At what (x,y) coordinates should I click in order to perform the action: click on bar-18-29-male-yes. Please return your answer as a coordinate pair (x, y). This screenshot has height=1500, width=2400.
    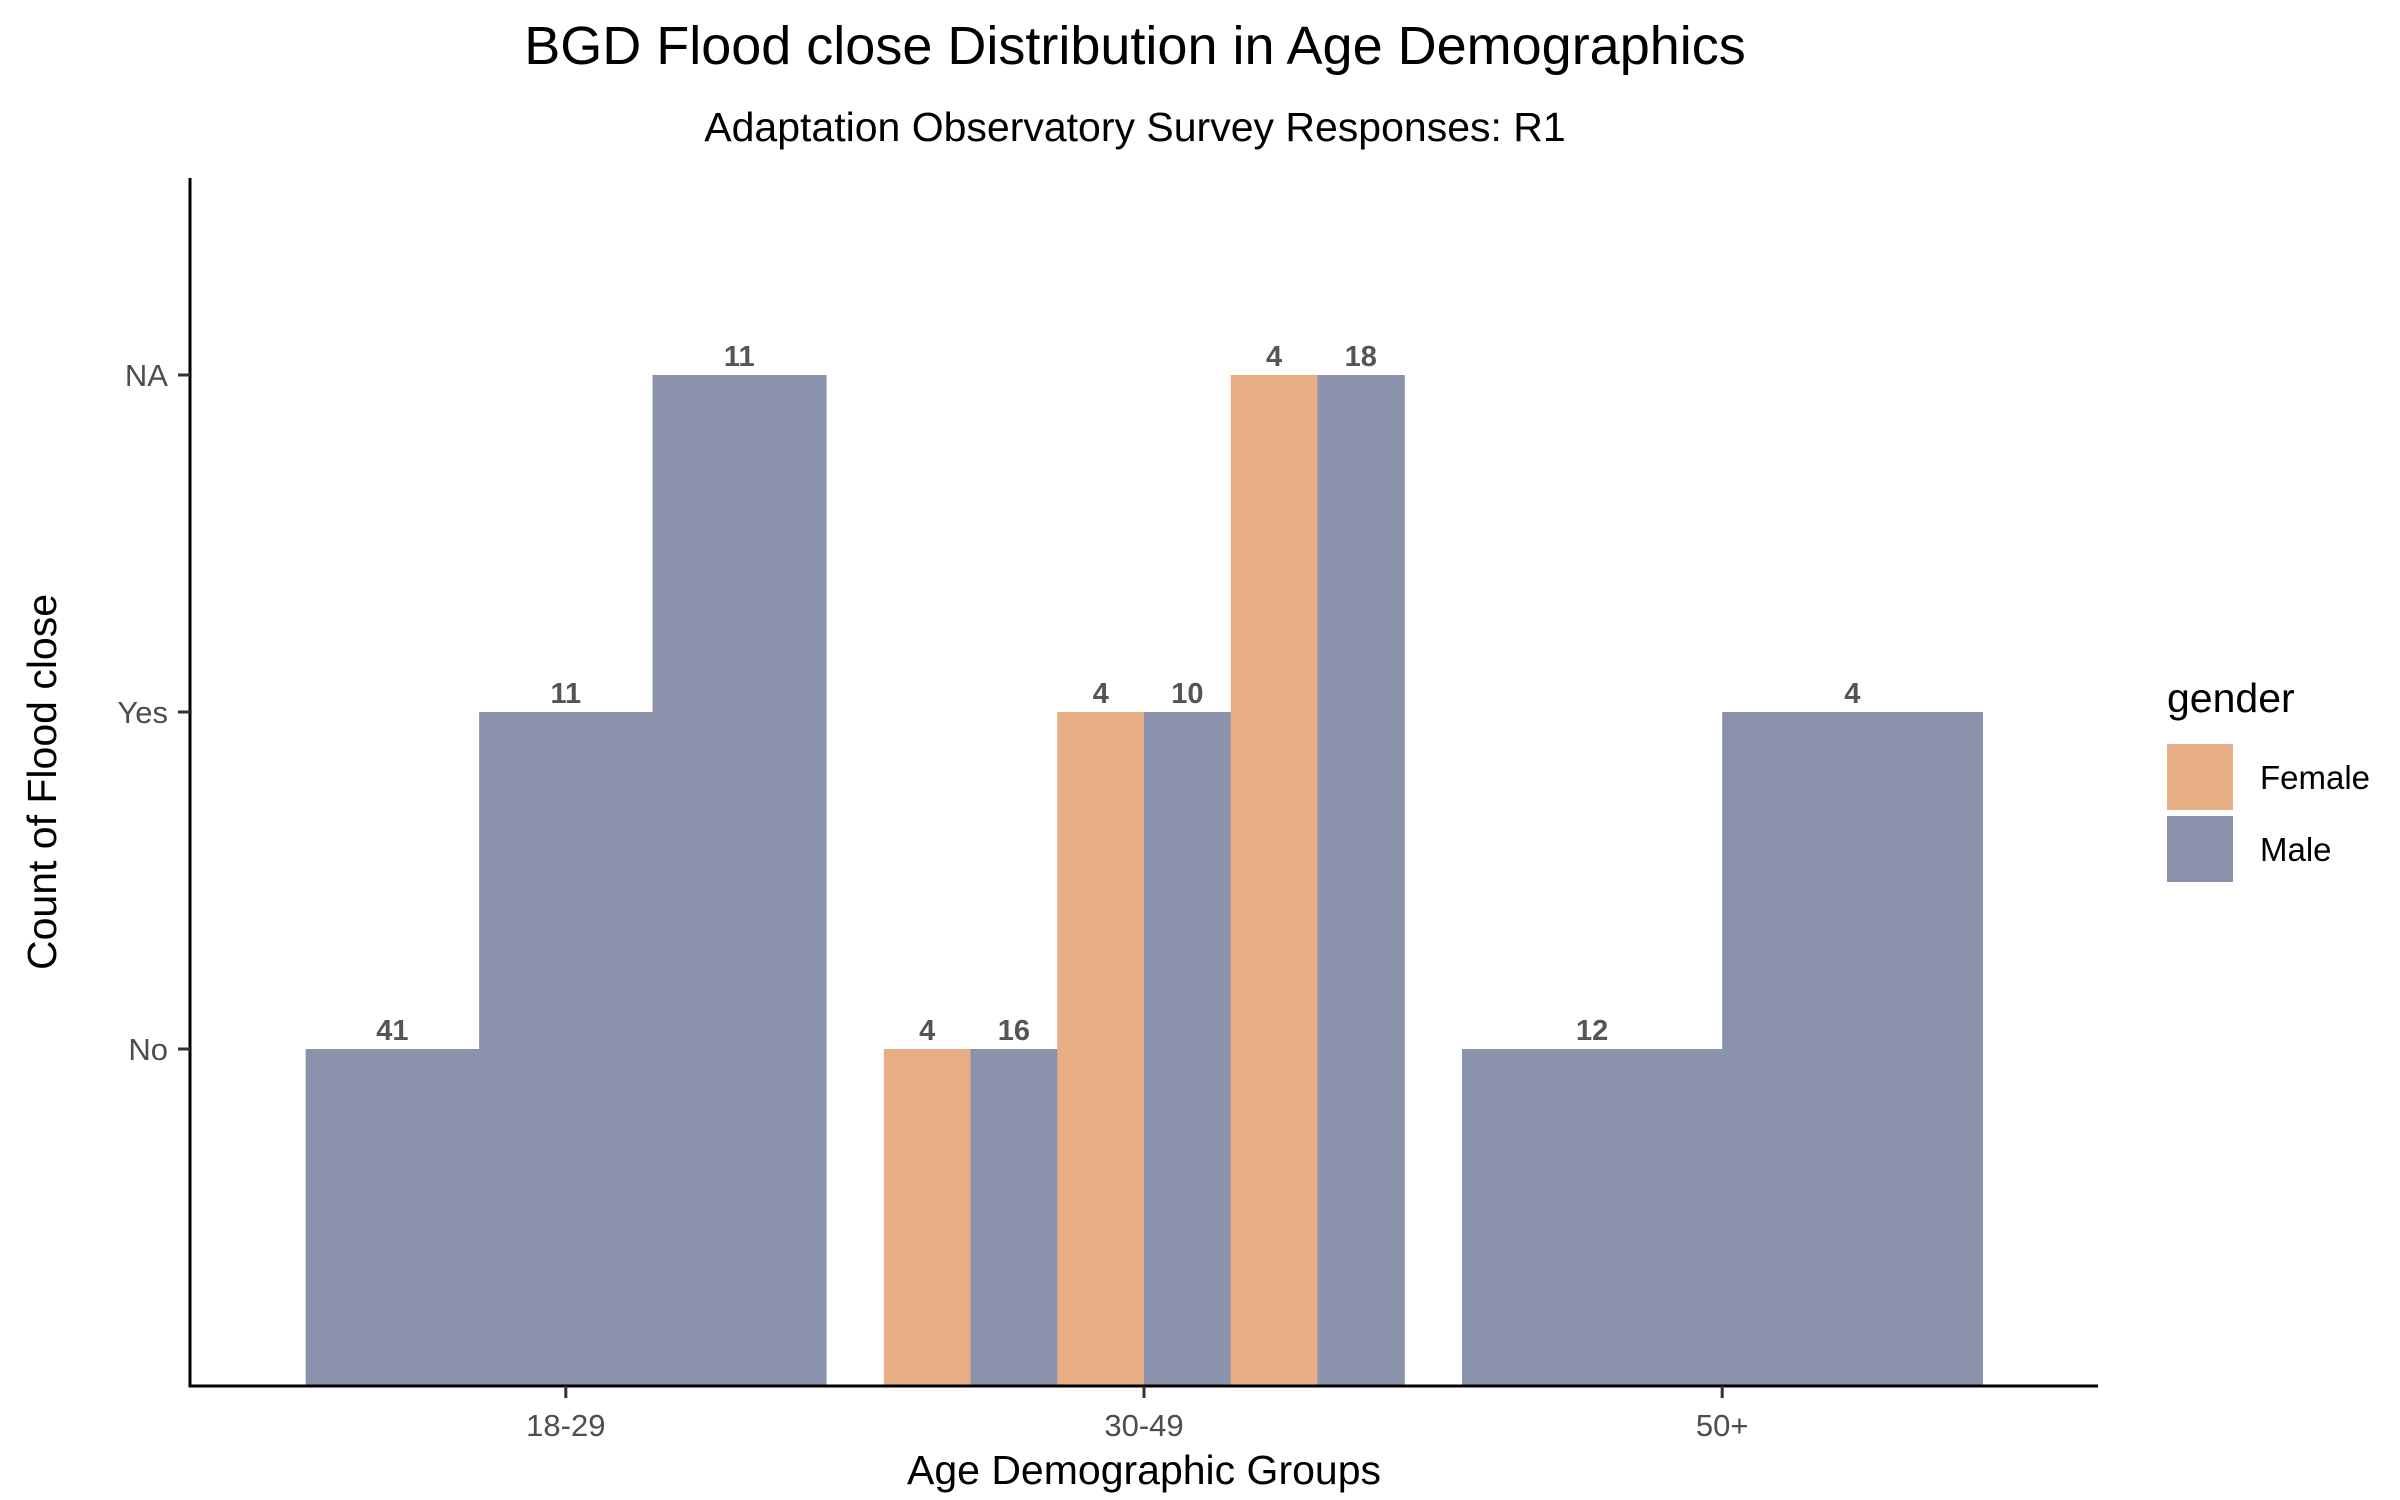
    Looking at the image, I should click on (566, 1049).